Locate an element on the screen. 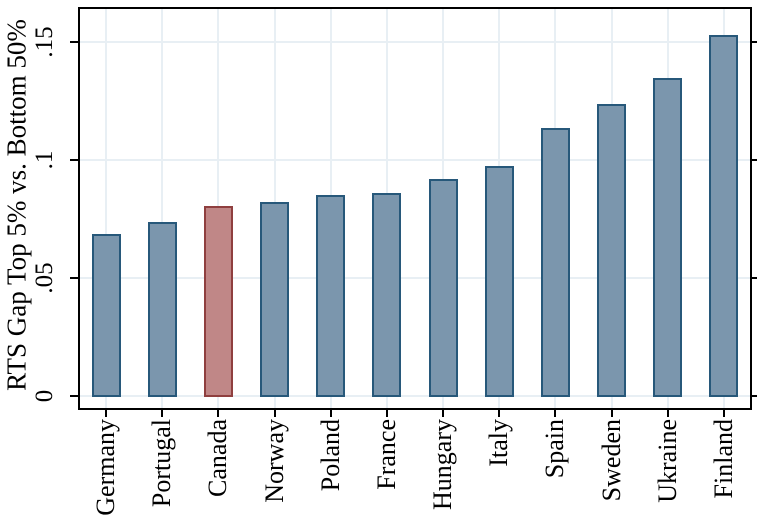 This screenshot has height=531, width=757. x-tick-label-text: Sweden is located at coordinates (611, 460).